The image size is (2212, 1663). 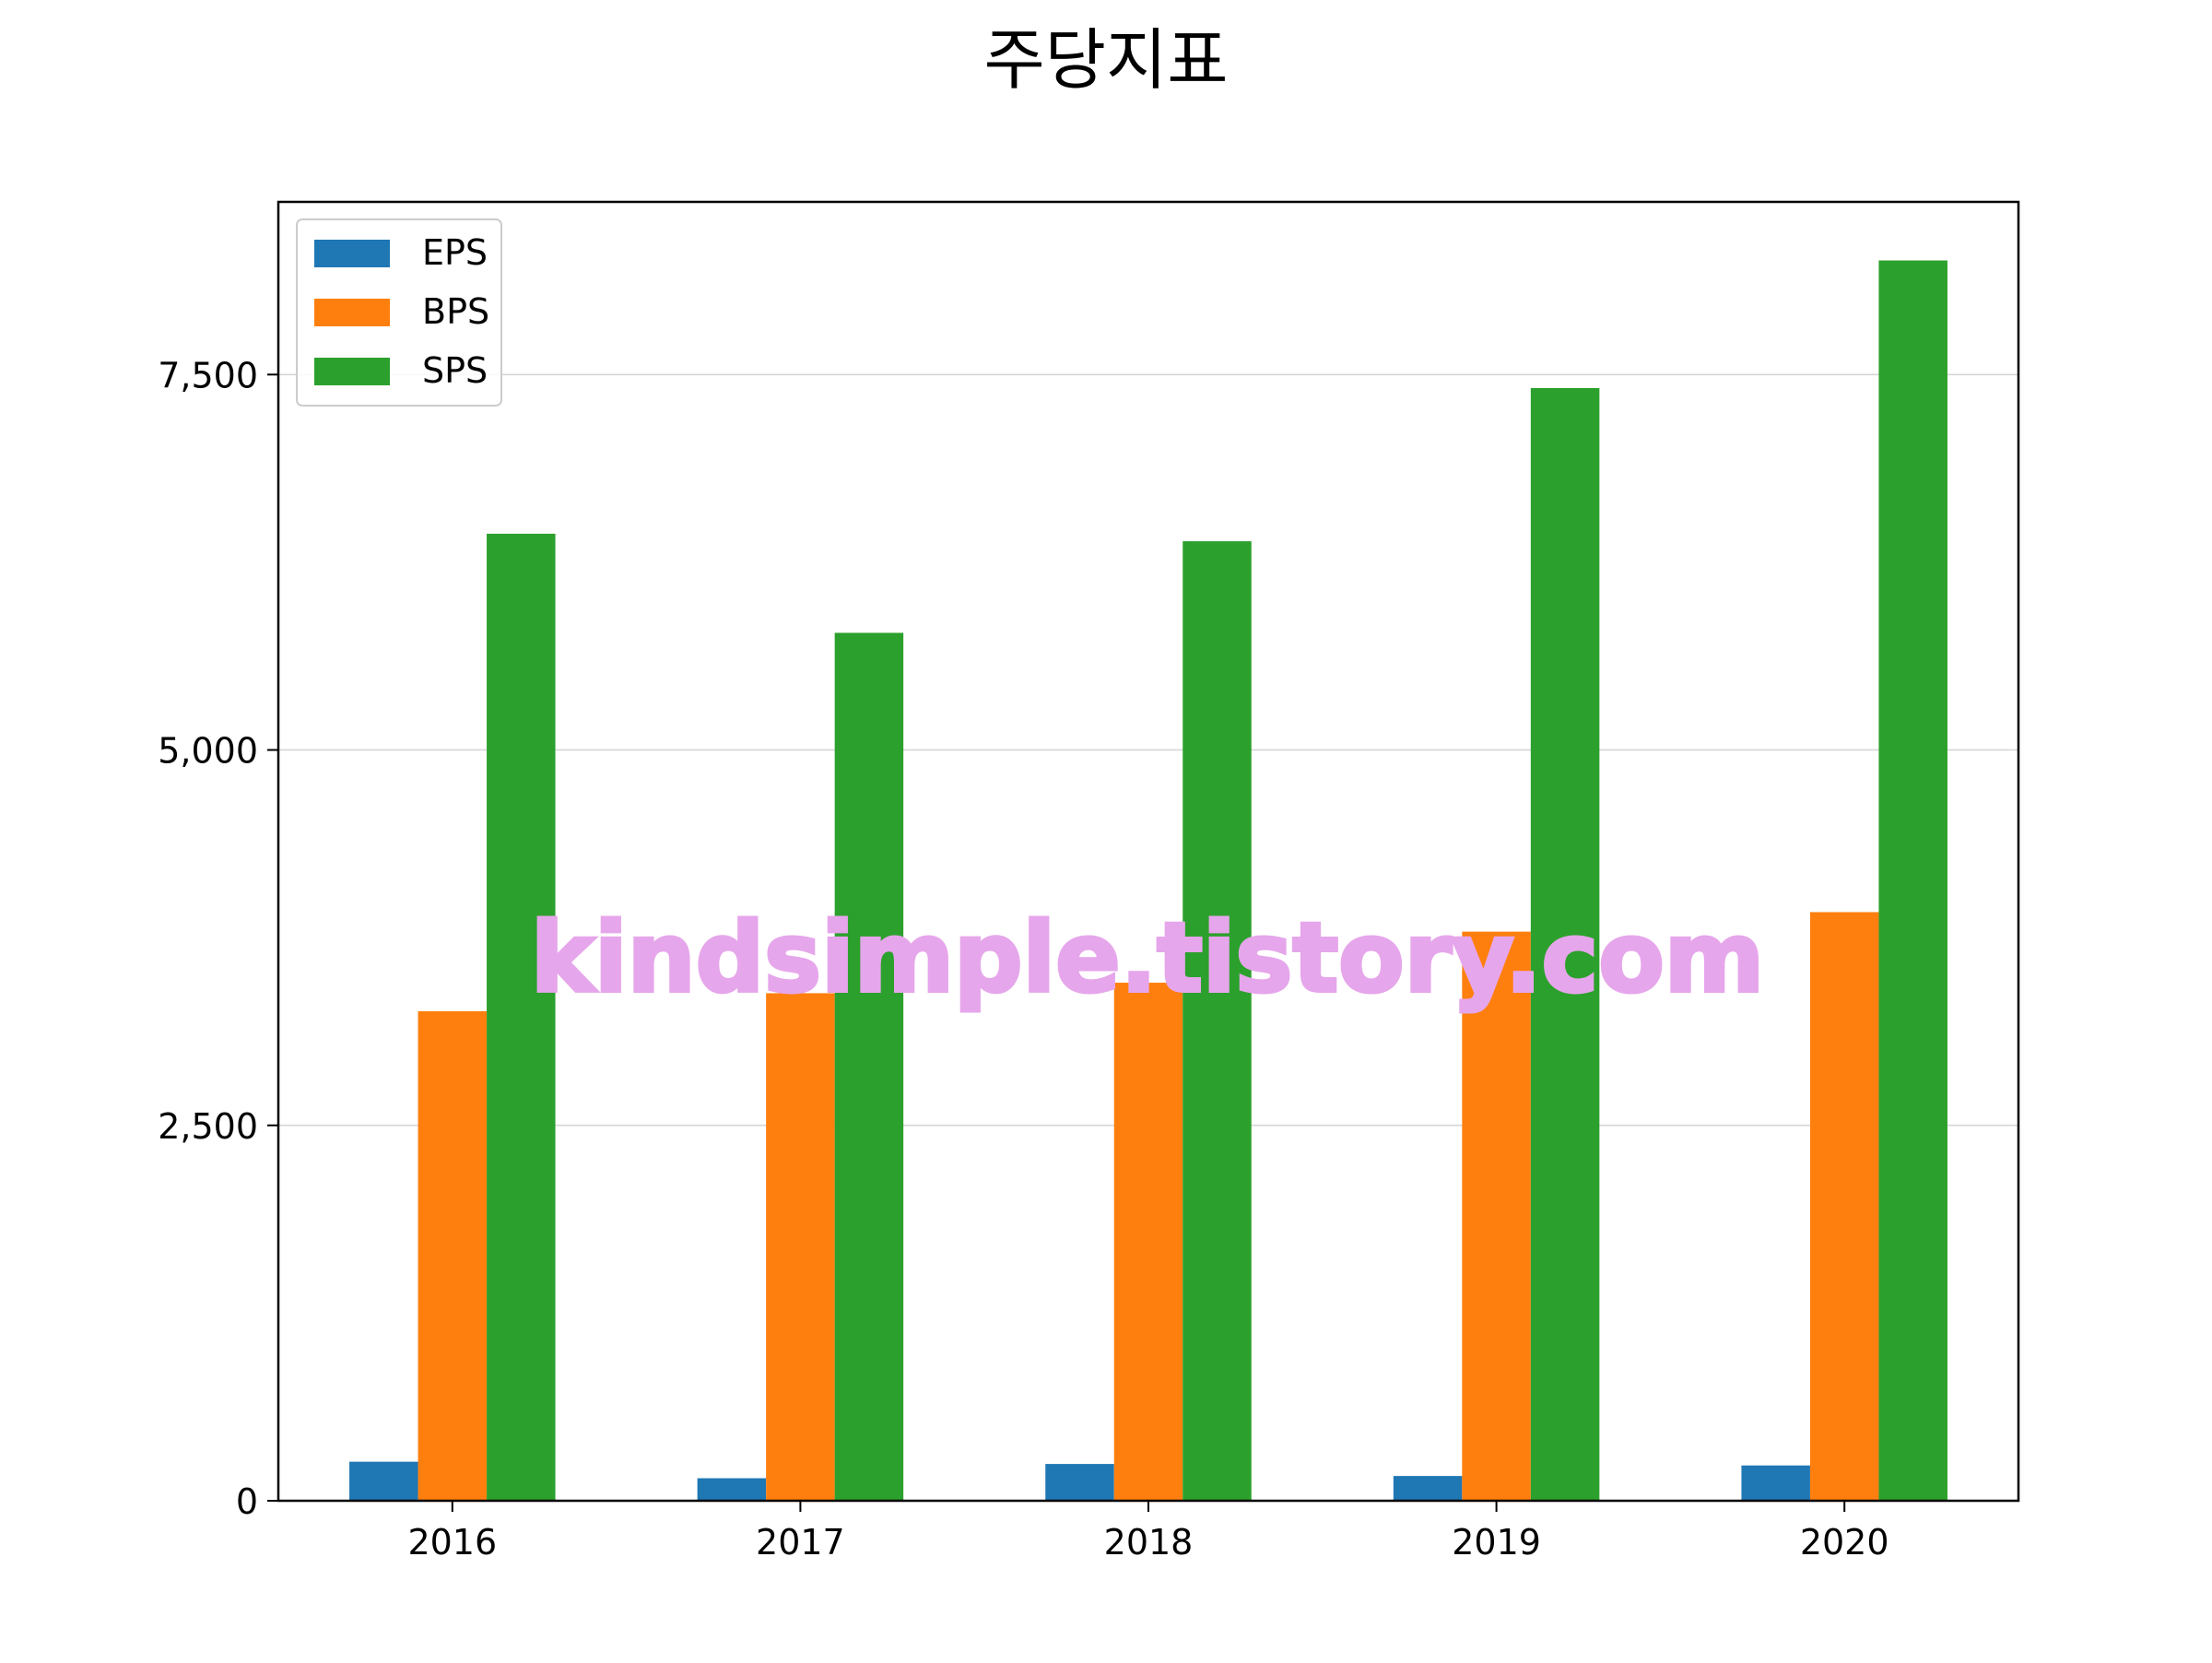 I want to click on x-tick-label: 2016, so click(x=452, y=1542).